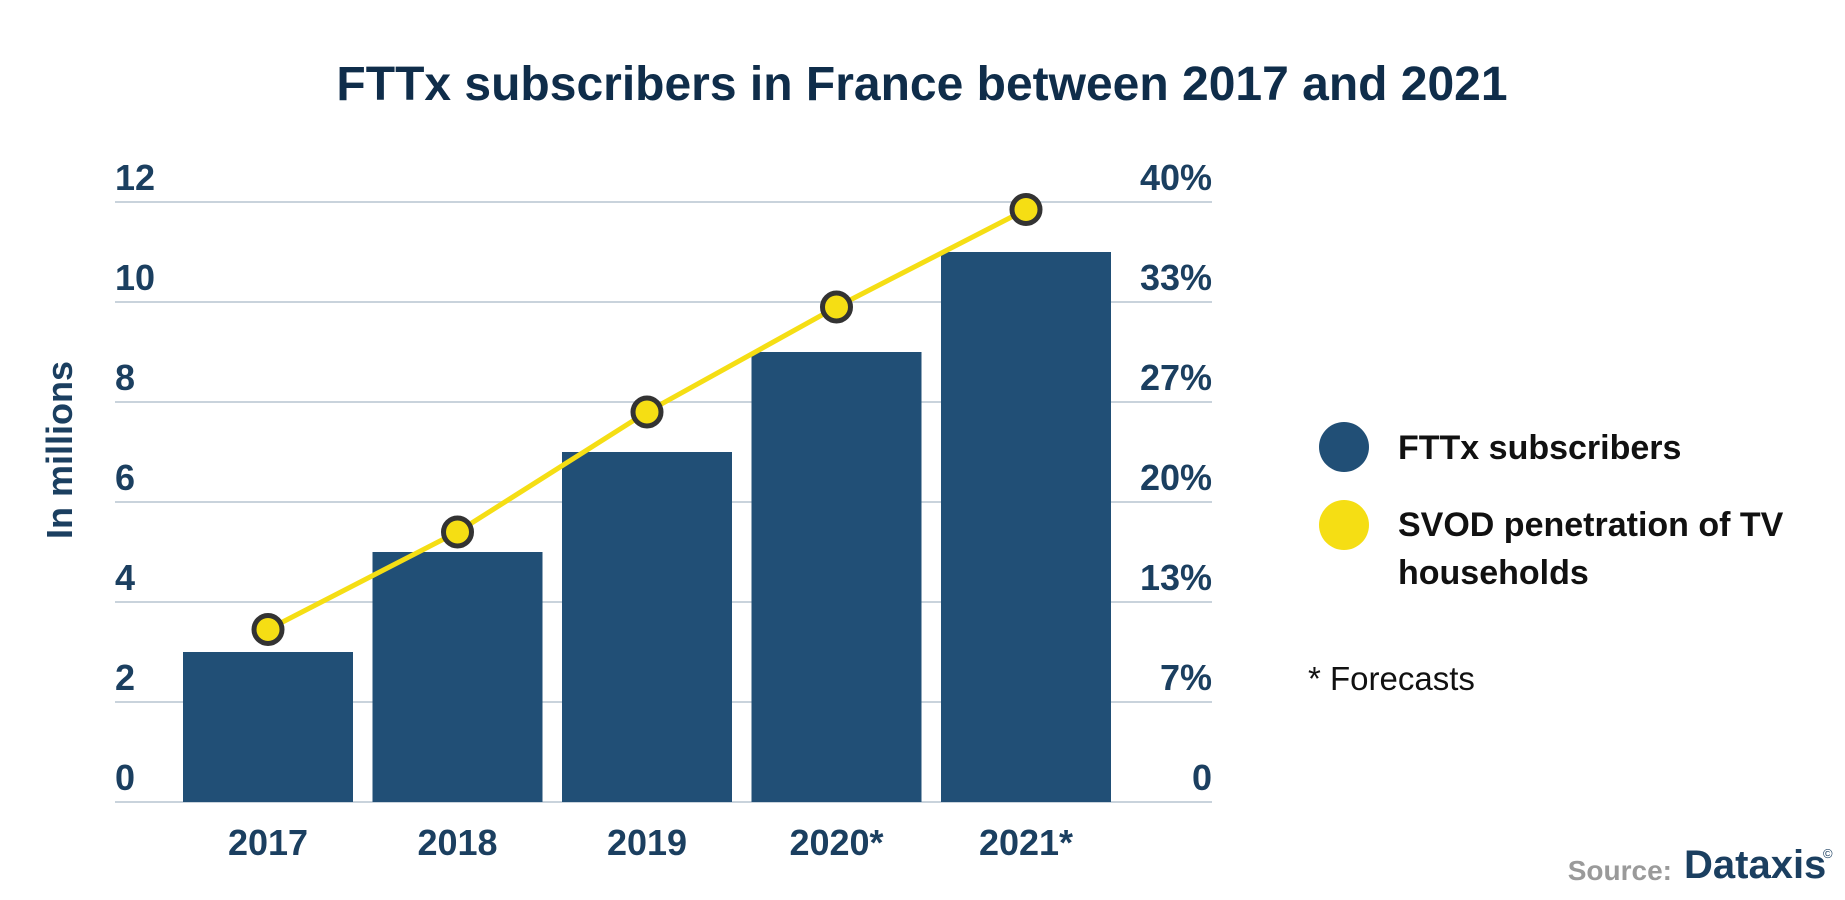 Image resolution: width=1845 pixels, height=900 pixels. I want to click on legend-swatch-svod, so click(1344, 525).